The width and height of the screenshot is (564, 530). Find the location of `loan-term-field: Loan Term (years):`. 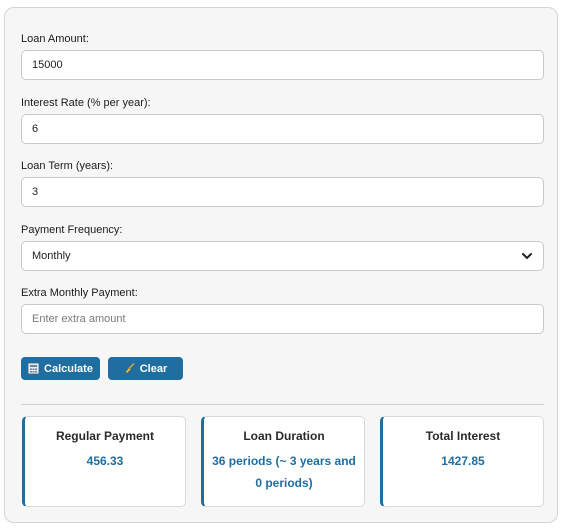

loan-term-field: Loan Term (years): is located at coordinates (282, 183).